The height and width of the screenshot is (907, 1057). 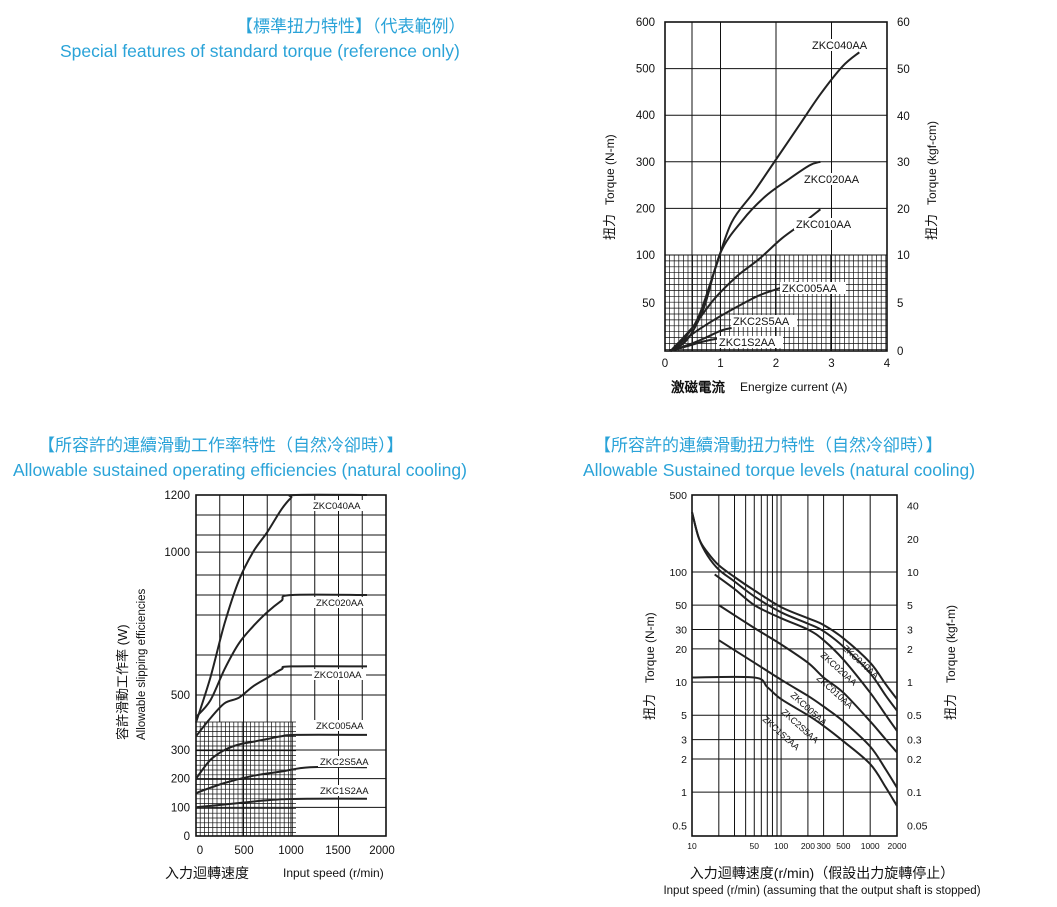 What do you see at coordinates (808, 679) in the screenshot?
I see `torque-level-curve-zkc005aa` at bounding box center [808, 679].